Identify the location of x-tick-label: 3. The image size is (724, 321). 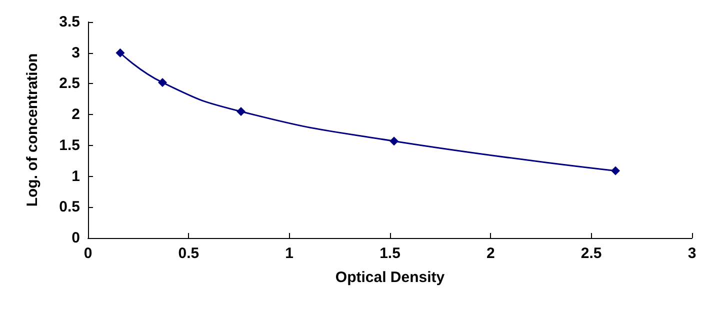
(692, 253).